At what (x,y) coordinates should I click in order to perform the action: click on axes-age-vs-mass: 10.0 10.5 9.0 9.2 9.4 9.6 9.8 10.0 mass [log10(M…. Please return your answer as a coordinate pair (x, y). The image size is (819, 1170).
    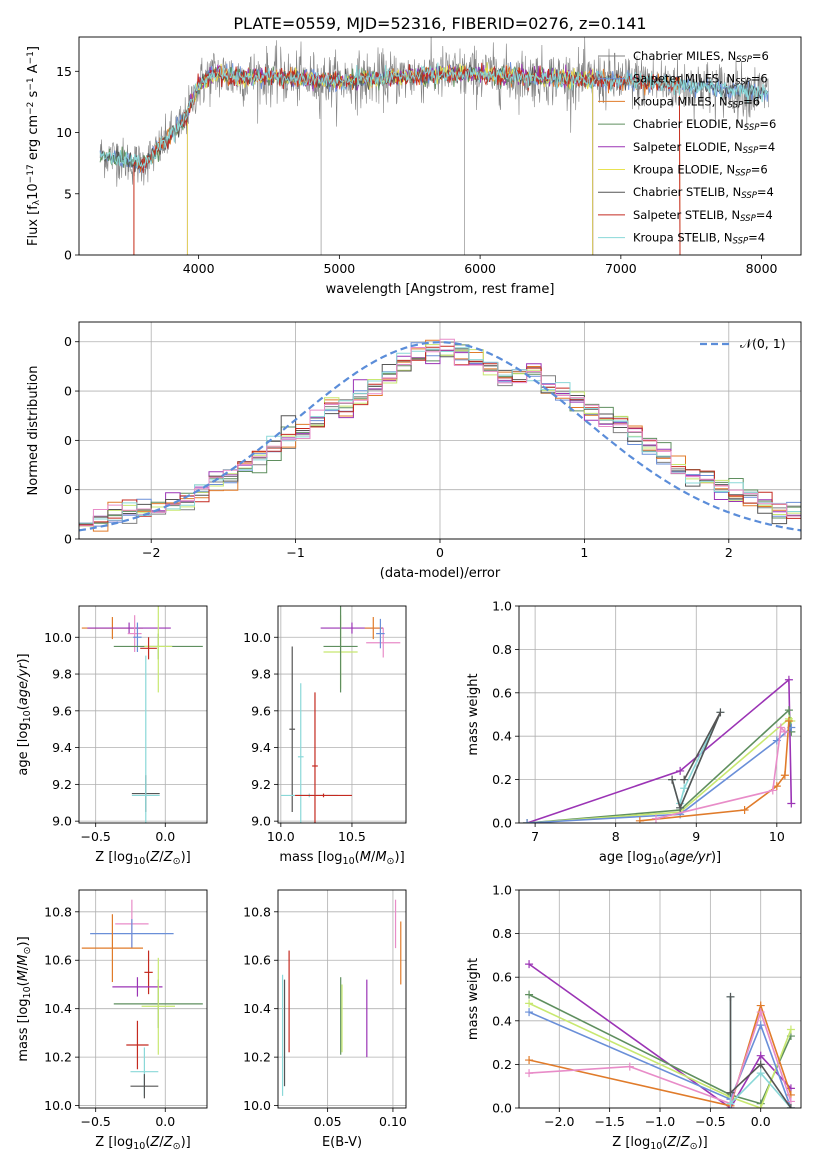
    Looking at the image, I should click on (325, 736).